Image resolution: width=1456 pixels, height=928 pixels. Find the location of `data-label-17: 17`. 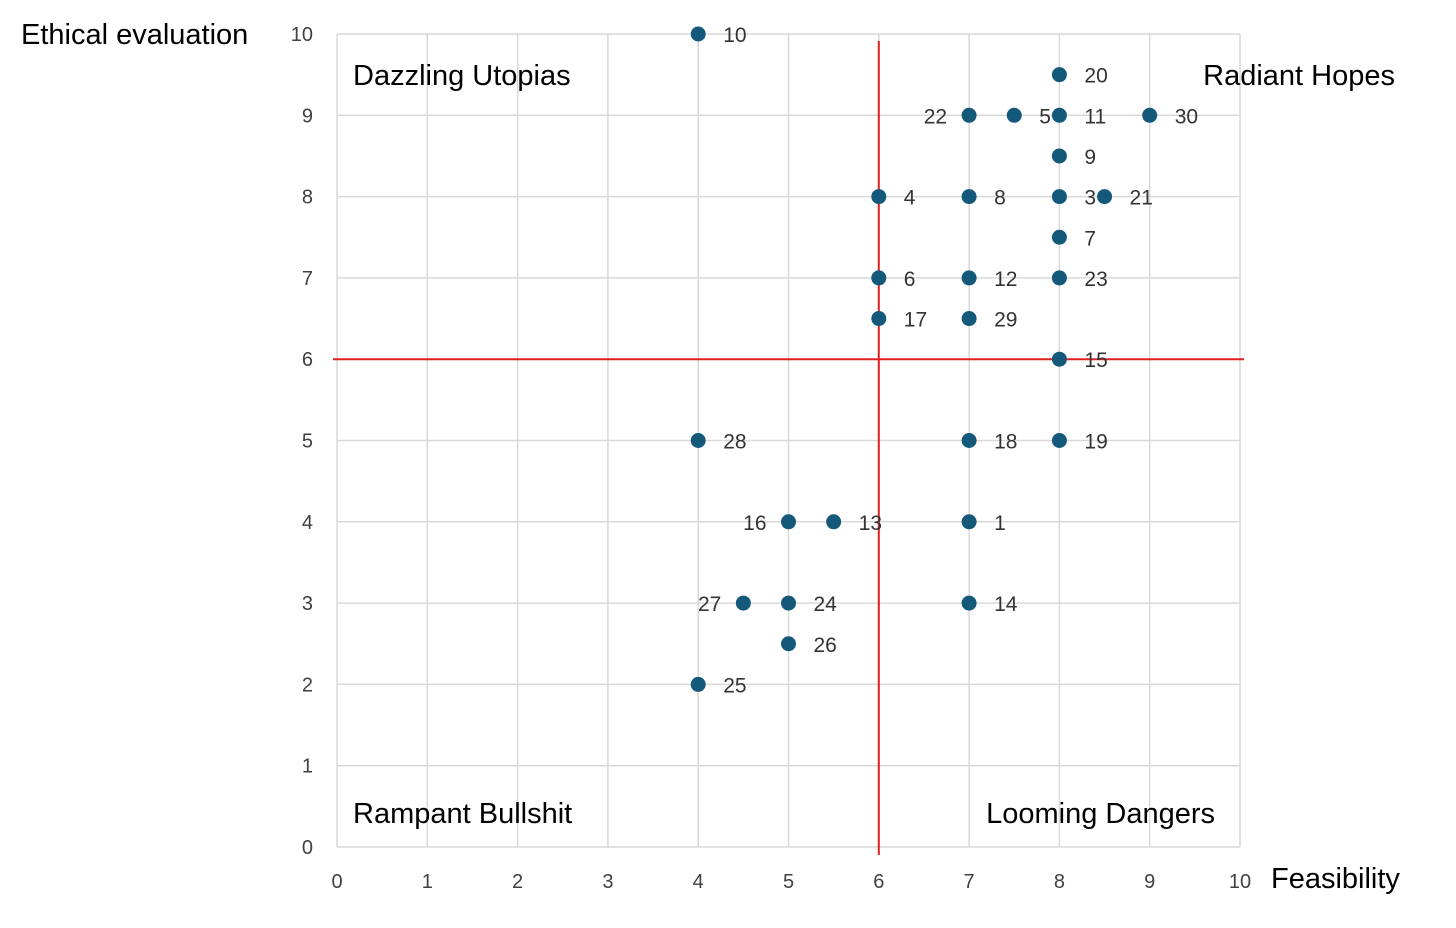

data-label-17: 17 is located at coordinates (915, 320).